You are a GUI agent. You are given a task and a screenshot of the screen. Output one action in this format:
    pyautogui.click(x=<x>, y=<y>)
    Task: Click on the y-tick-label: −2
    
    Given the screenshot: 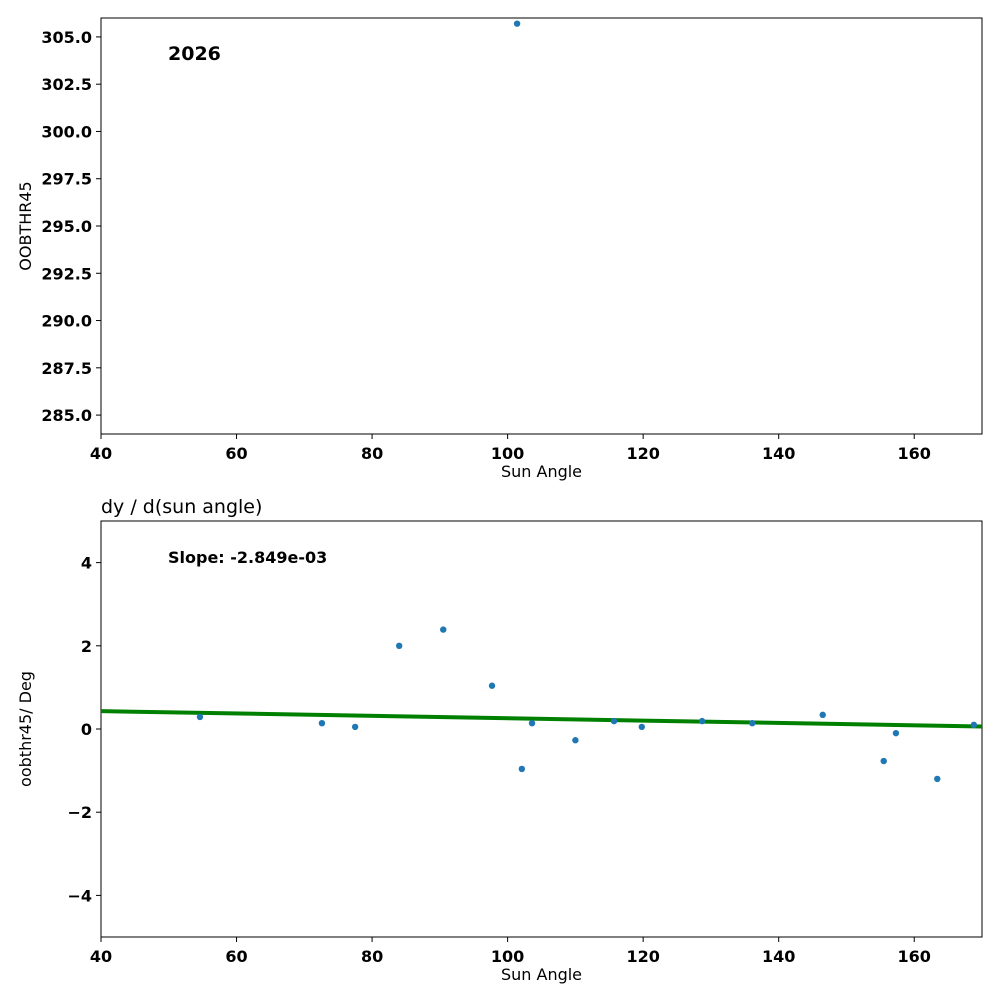 What is the action you would take?
    pyautogui.click(x=79, y=812)
    